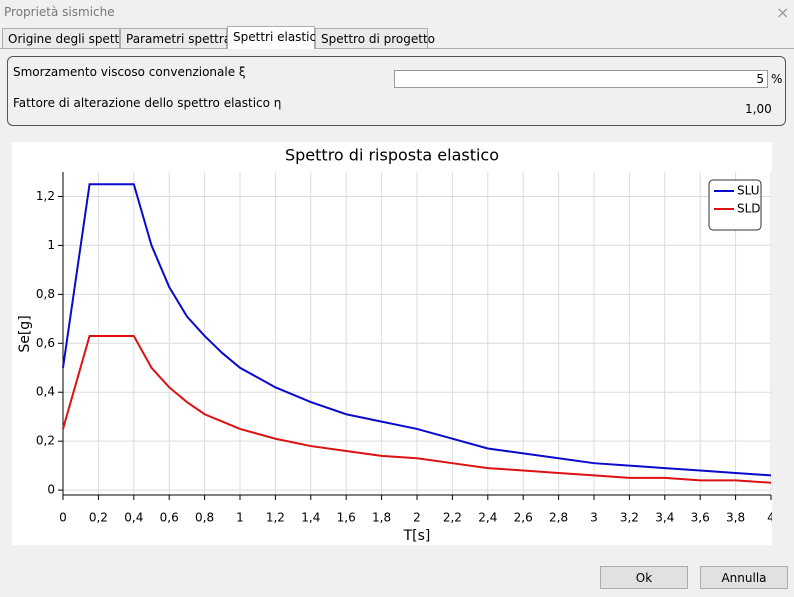 This screenshot has width=794, height=597. I want to click on tab: Origine degli spettri, so click(65, 38).